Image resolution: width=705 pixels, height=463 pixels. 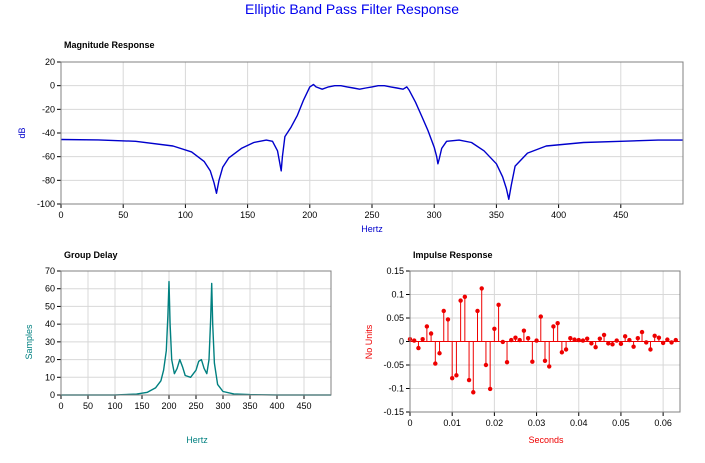 I want to click on impulse-xtick-label-3: 0.03, so click(x=537, y=423).